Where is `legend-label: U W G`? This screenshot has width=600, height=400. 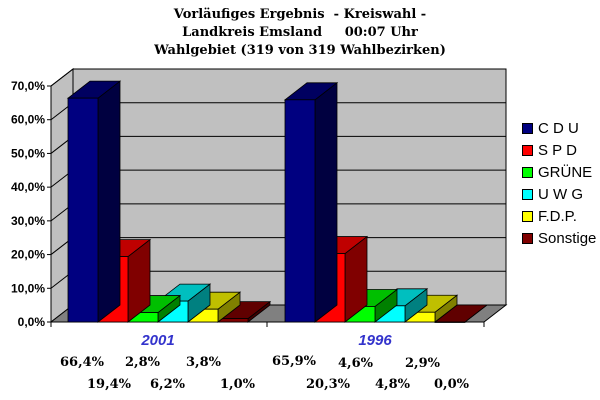
legend-label: U W G is located at coordinates (560, 194).